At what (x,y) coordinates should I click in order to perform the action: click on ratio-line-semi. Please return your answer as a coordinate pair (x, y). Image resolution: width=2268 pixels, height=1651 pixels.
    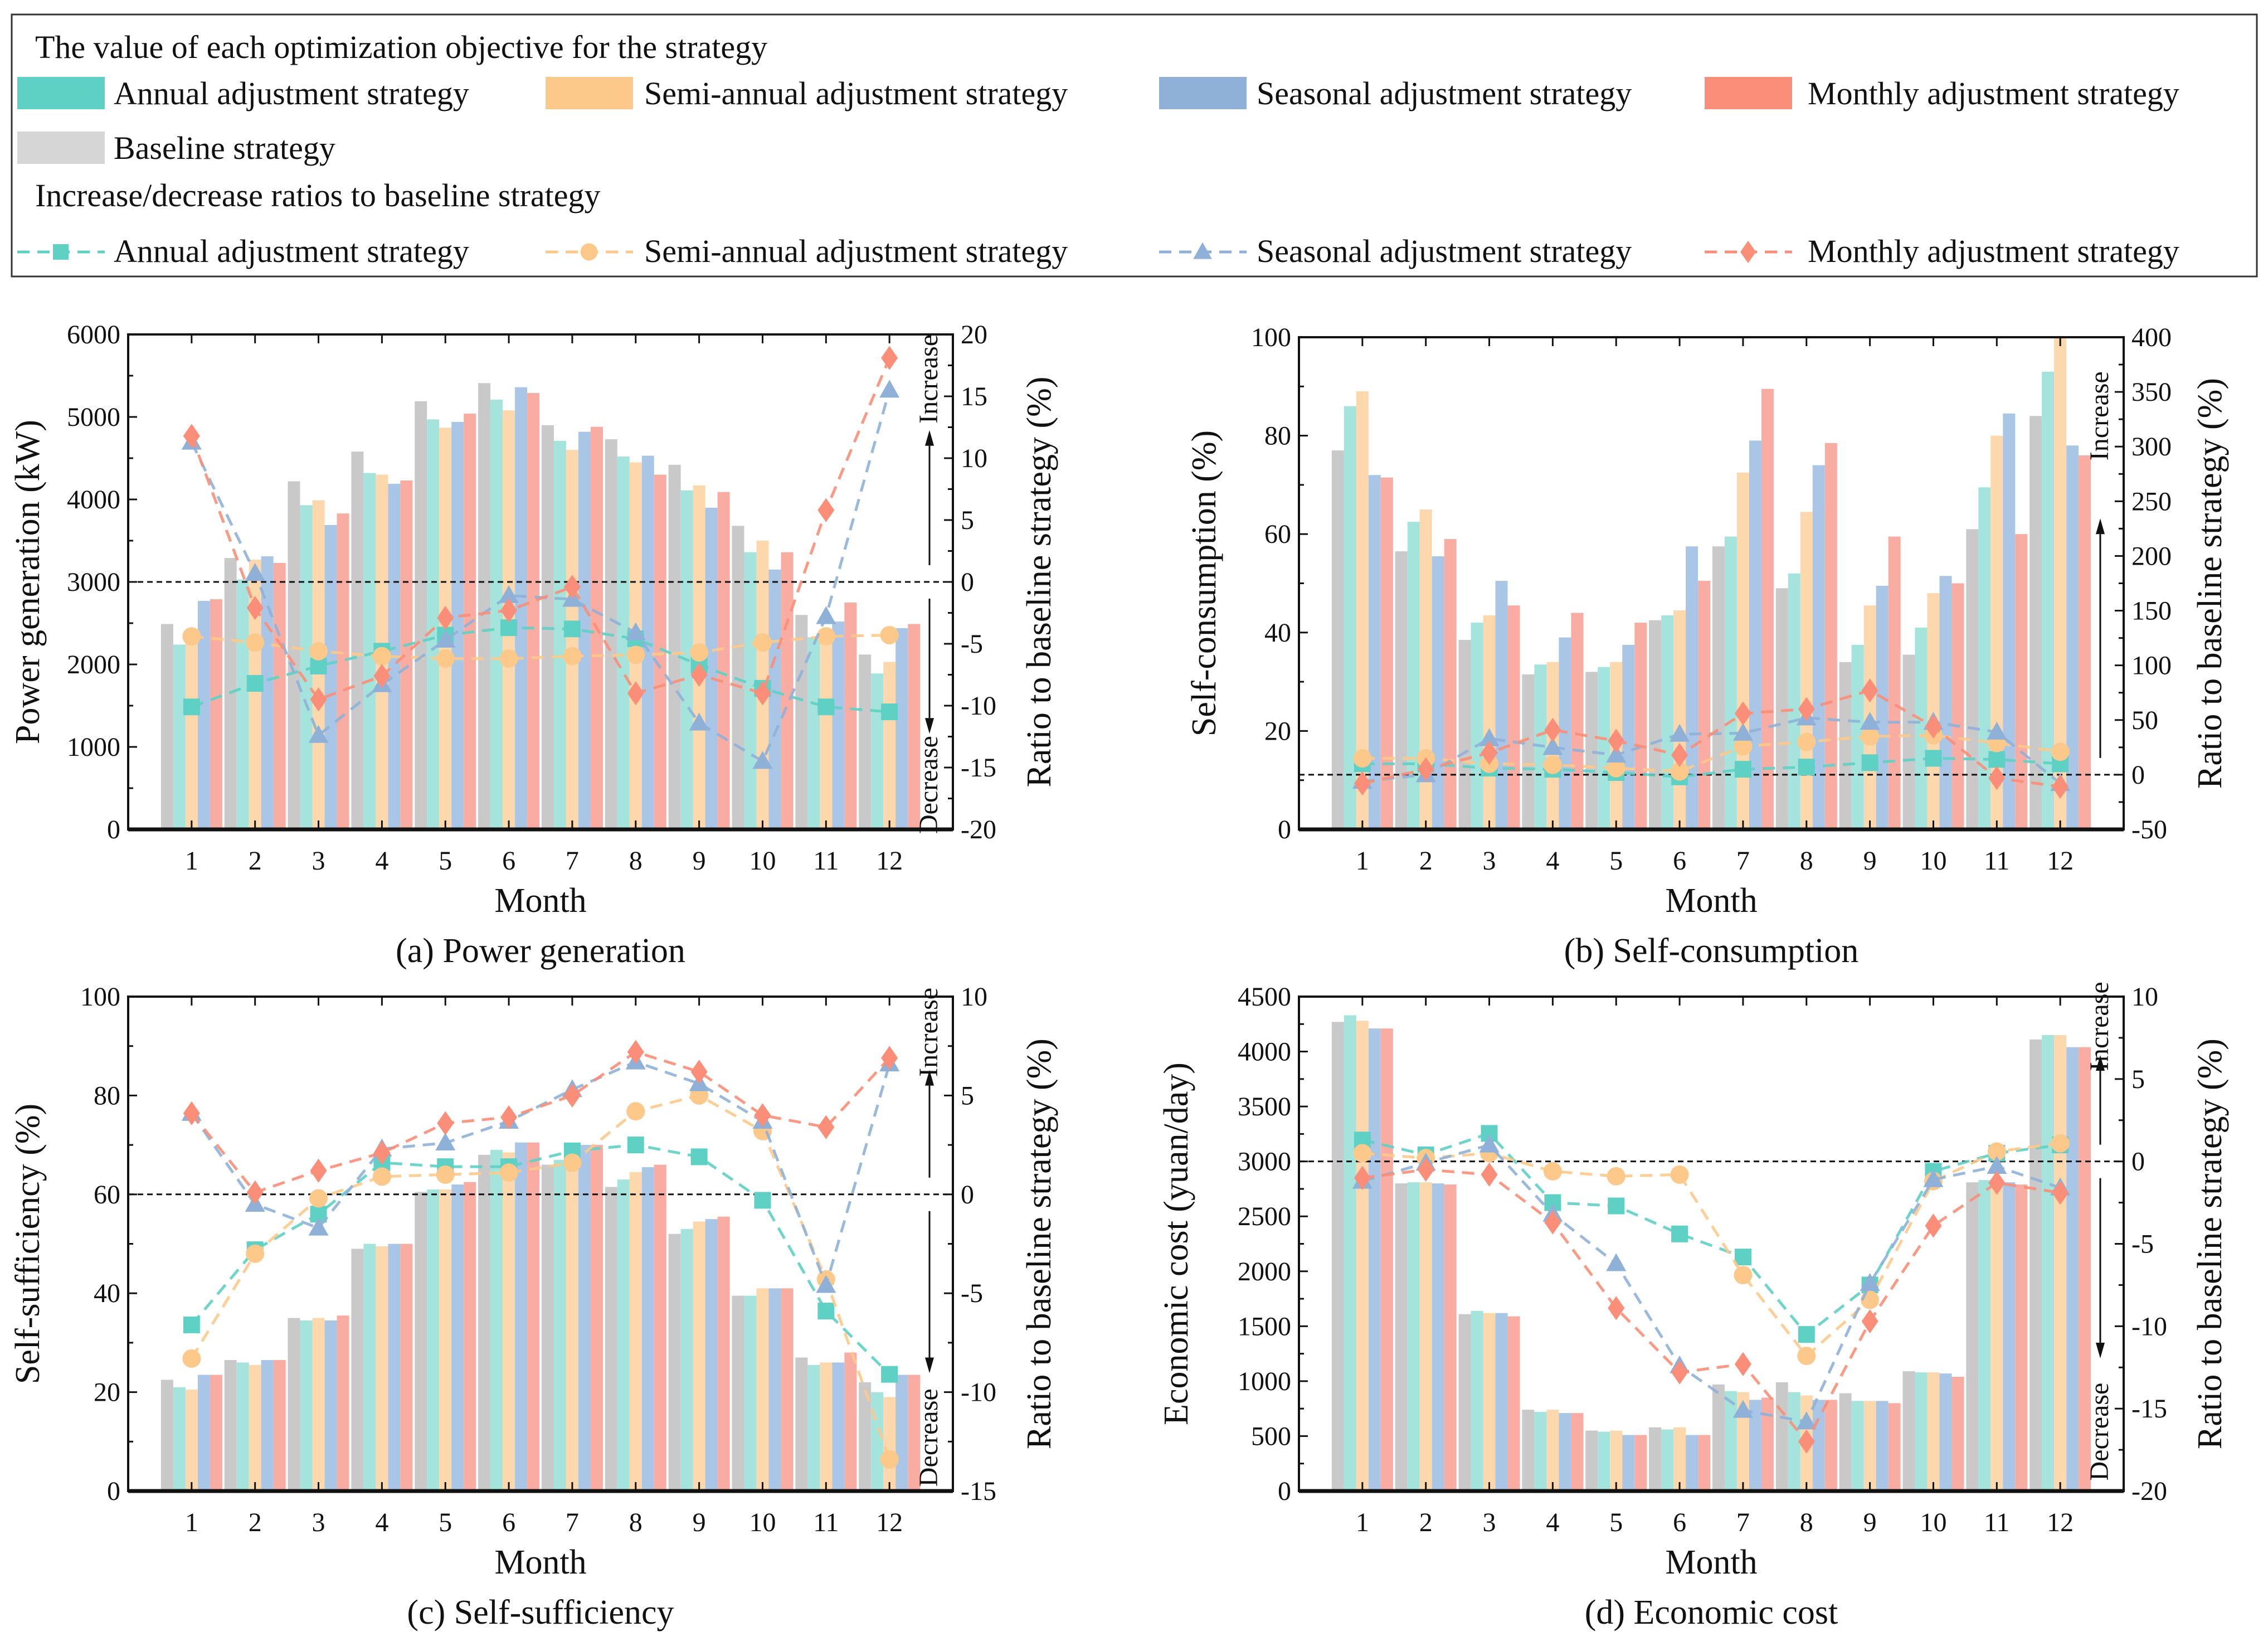
    Looking at the image, I should click on (1711, 753).